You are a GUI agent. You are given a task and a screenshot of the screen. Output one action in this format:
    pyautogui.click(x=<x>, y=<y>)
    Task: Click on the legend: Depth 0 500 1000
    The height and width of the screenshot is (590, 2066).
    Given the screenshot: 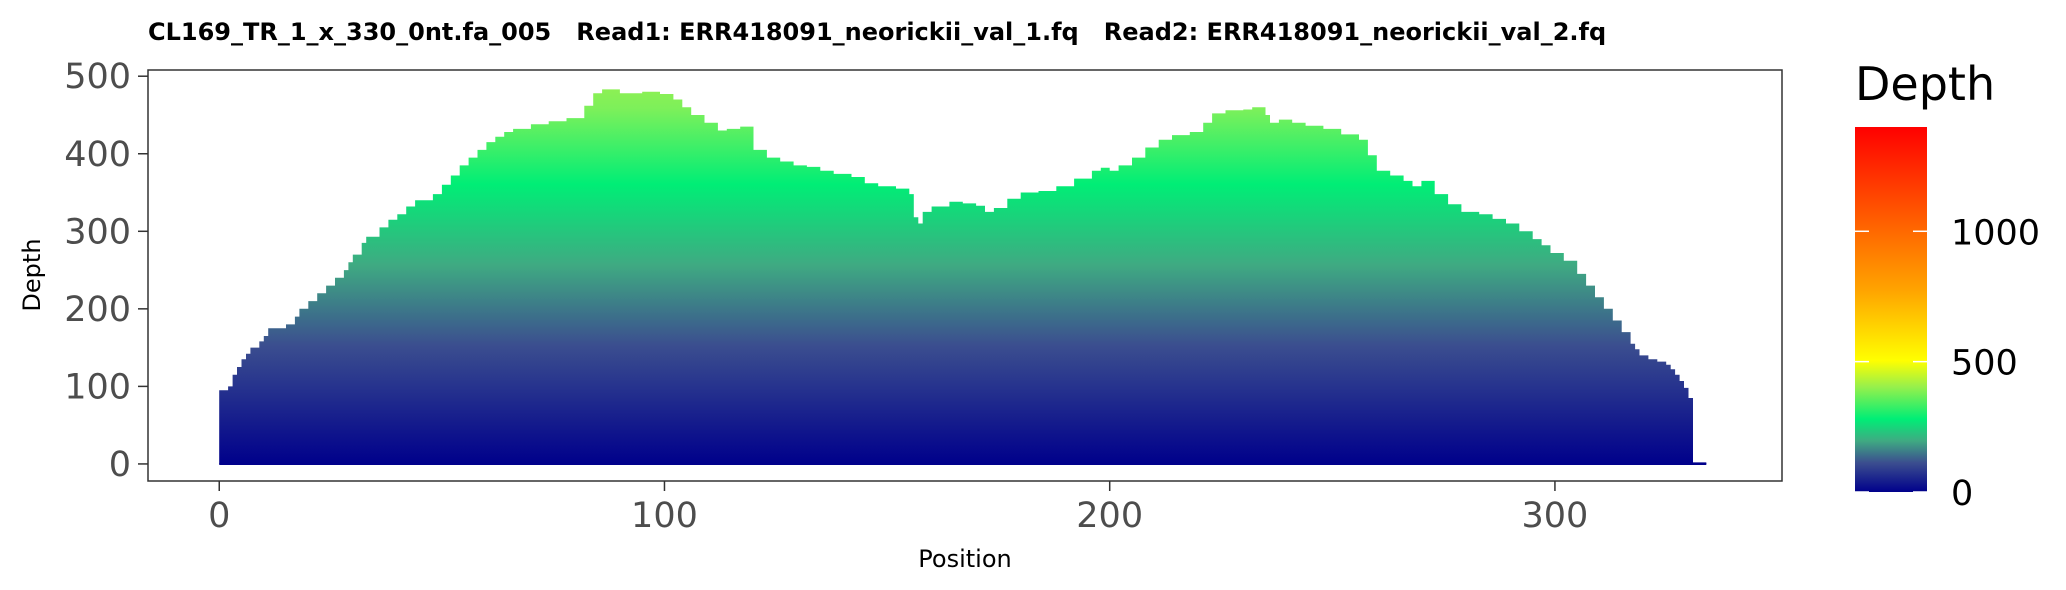 What is the action you would take?
    pyautogui.click(x=1947, y=285)
    